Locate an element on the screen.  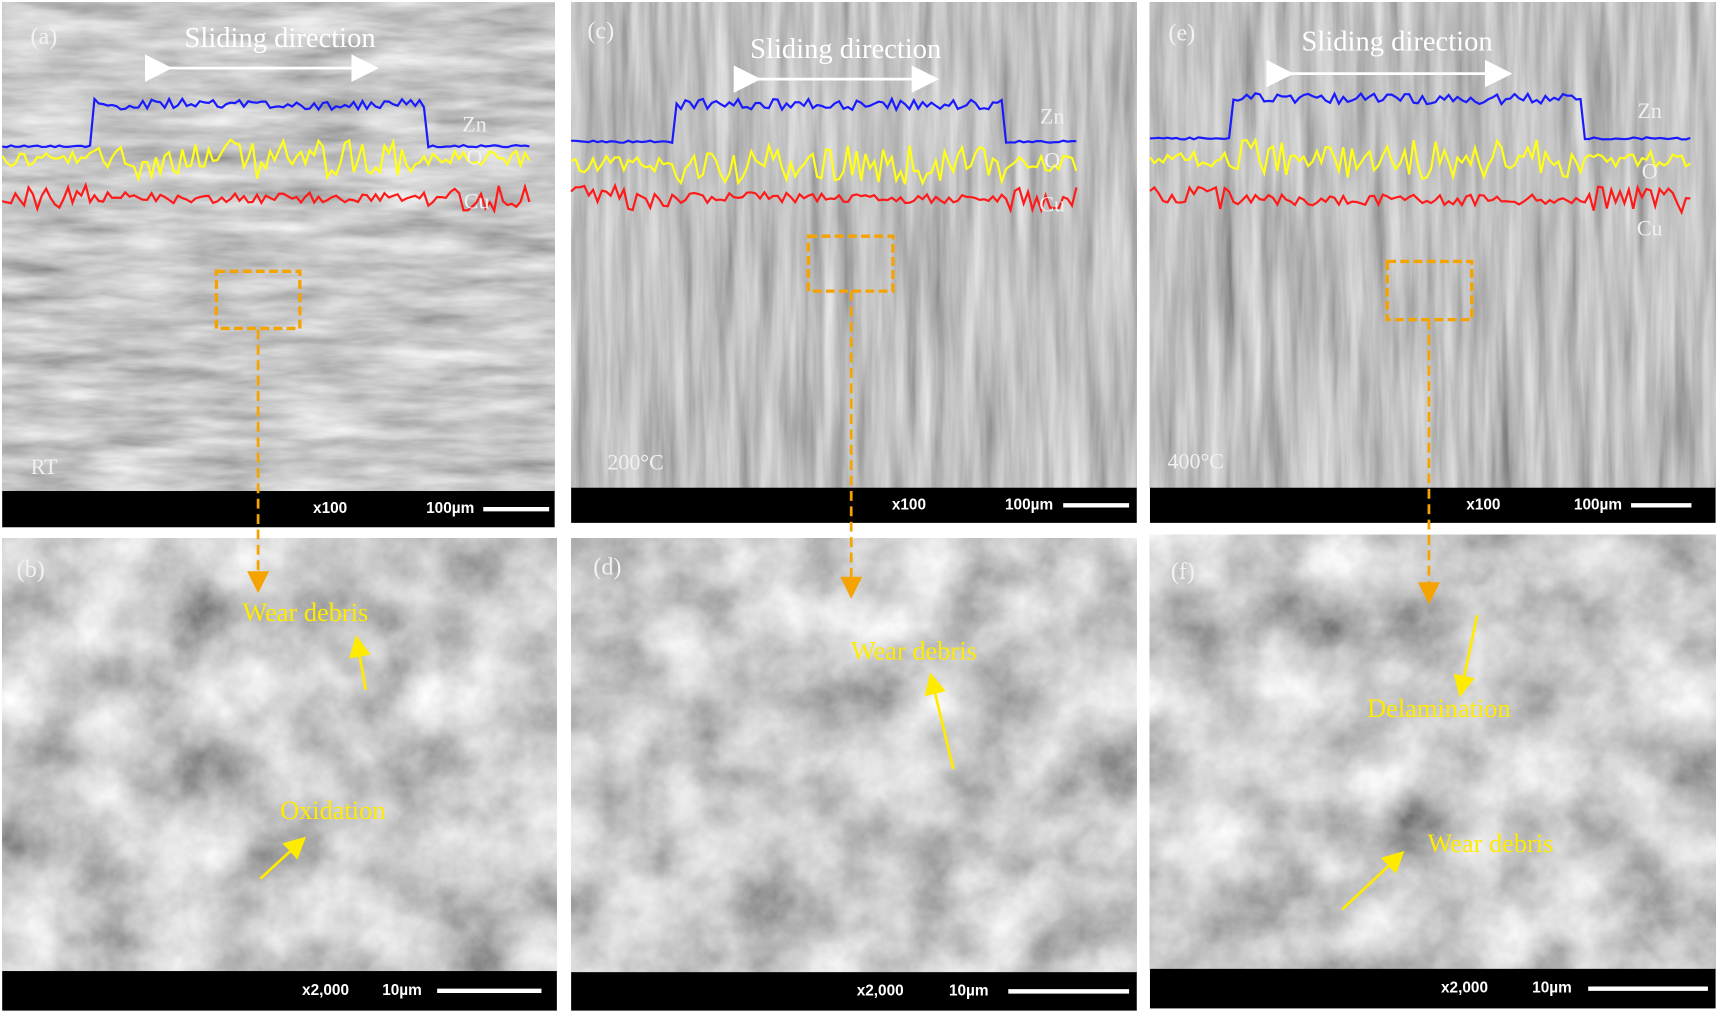
panel-label: (a) is located at coordinates (44, 36).